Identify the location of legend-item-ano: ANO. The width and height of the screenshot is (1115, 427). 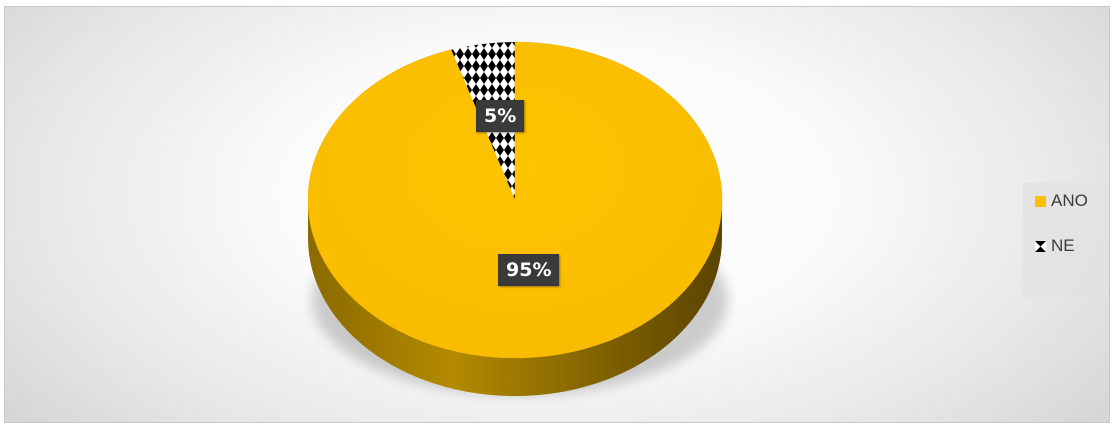
(1061, 201).